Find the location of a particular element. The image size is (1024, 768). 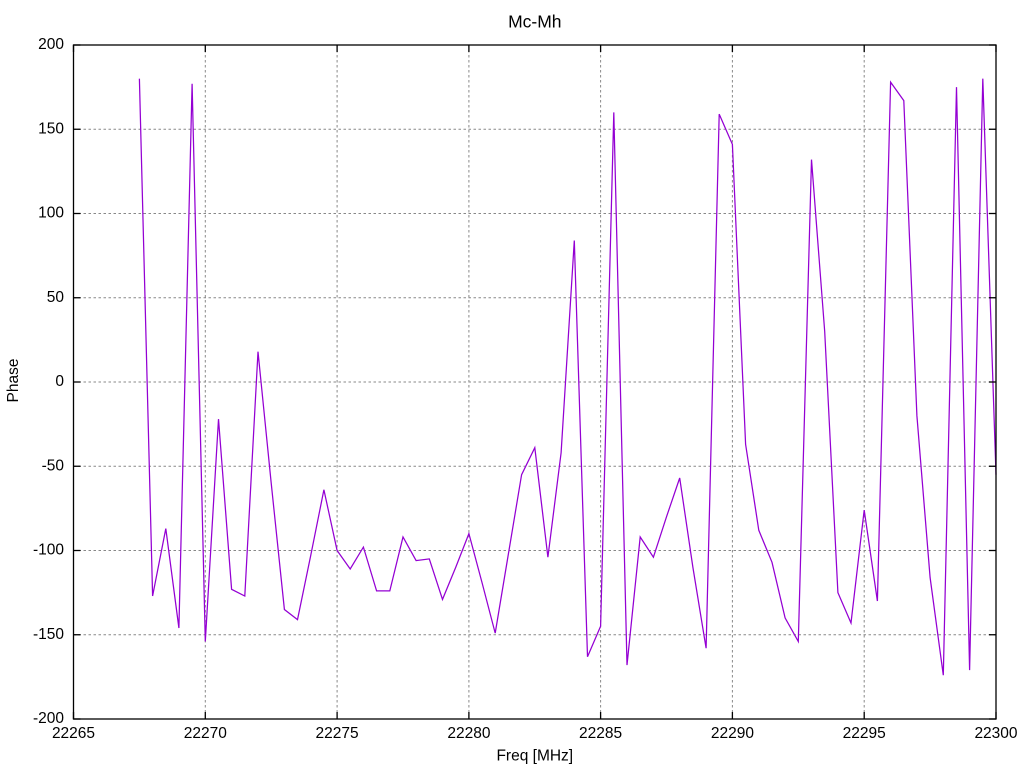

svg-text: Mc-Mh is located at coordinates (534, 21).